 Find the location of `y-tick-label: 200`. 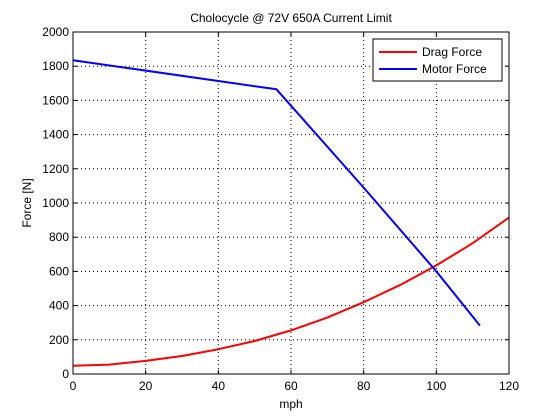

y-tick-label: 200 is located at coordinates (59, 340).